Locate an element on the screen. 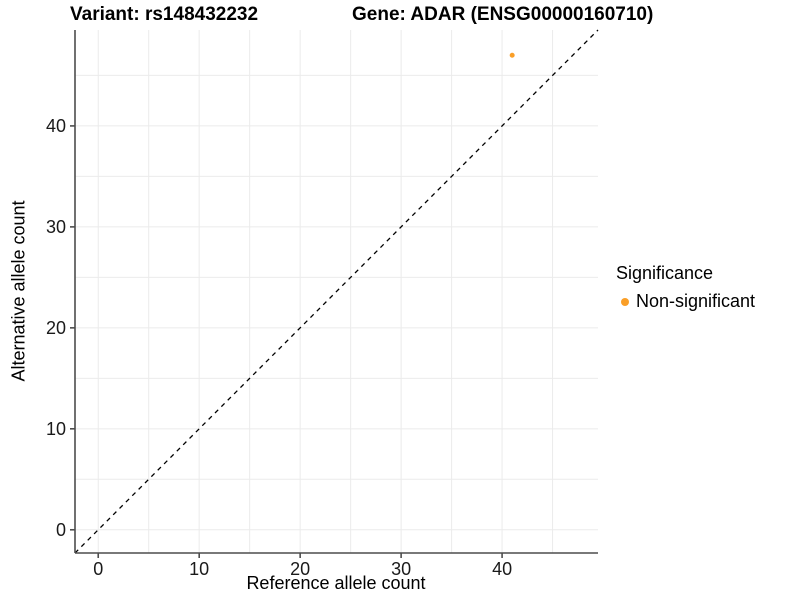 The image size is (800, 600). legend-item: Non-significant is located at coordinates (685, 301).